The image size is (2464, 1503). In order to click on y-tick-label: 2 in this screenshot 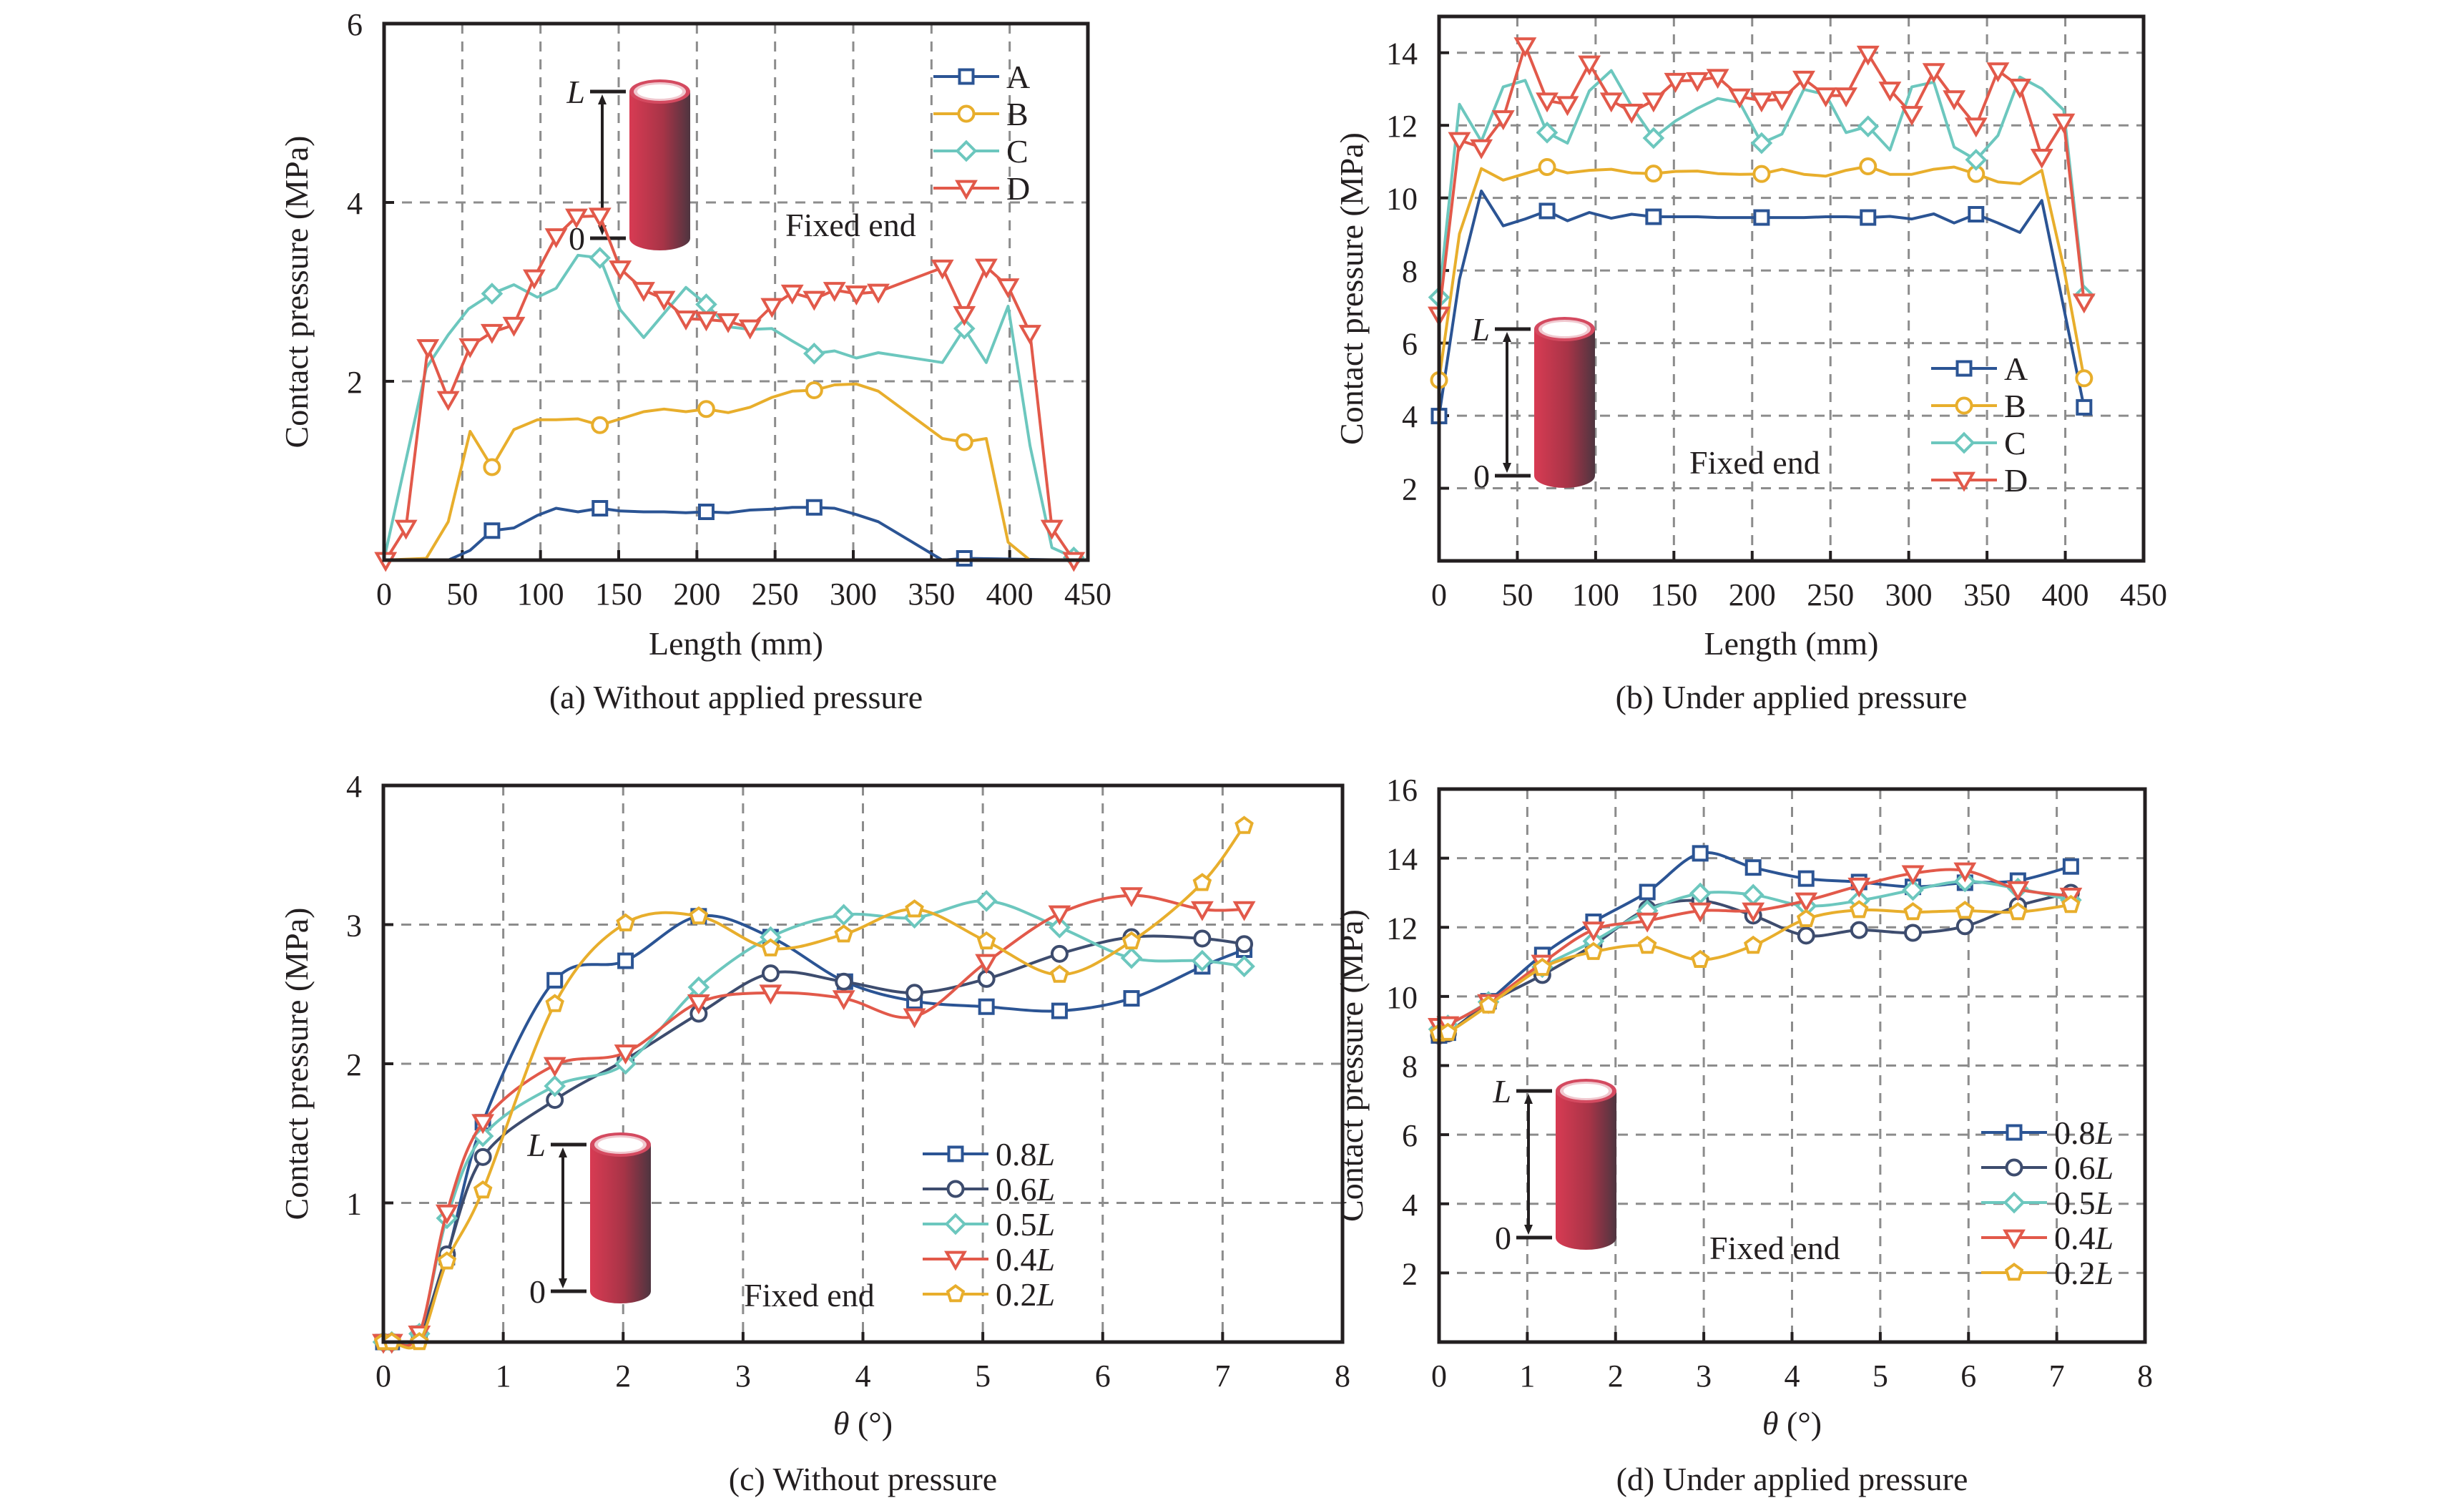, I will do `click(354, 1065)`.